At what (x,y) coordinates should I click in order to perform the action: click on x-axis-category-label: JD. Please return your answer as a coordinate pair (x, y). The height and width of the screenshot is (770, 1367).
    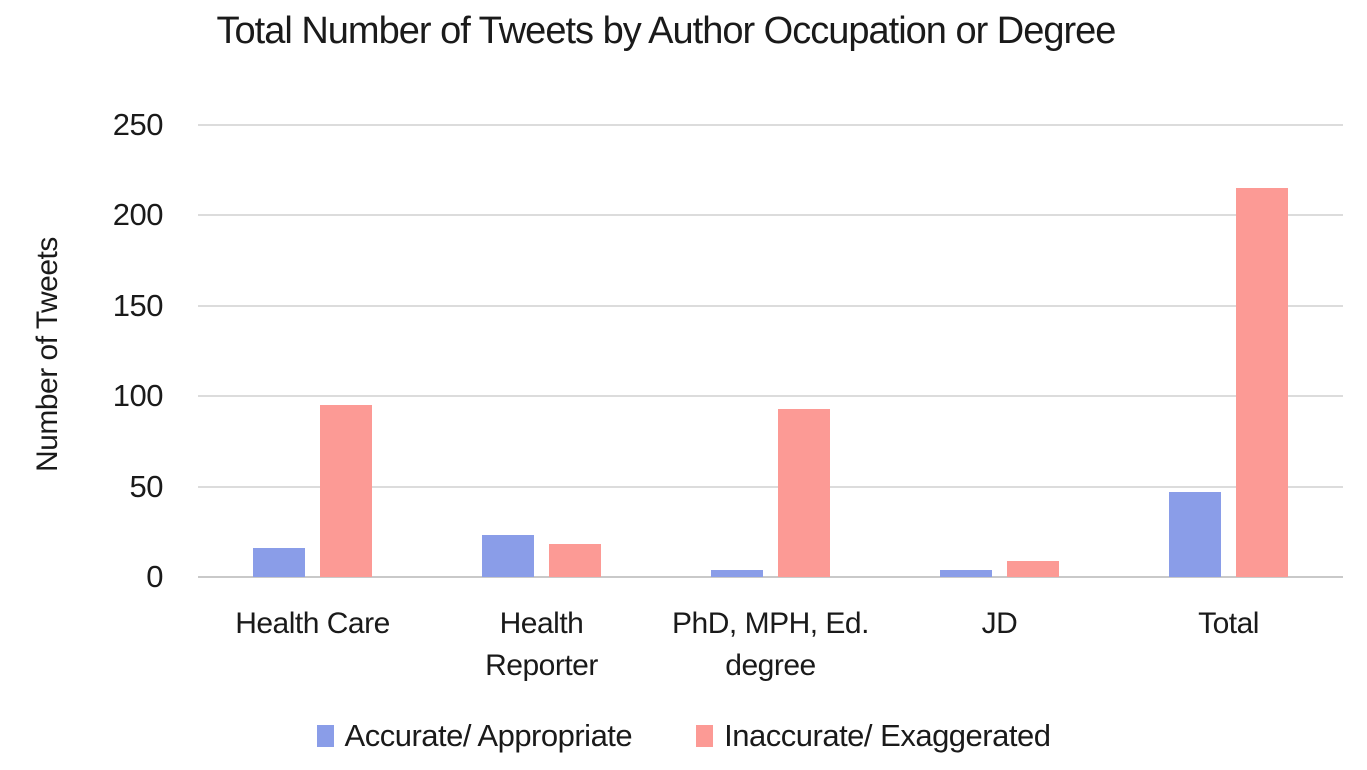
    Looking at the image, I should click on (1000, 624).